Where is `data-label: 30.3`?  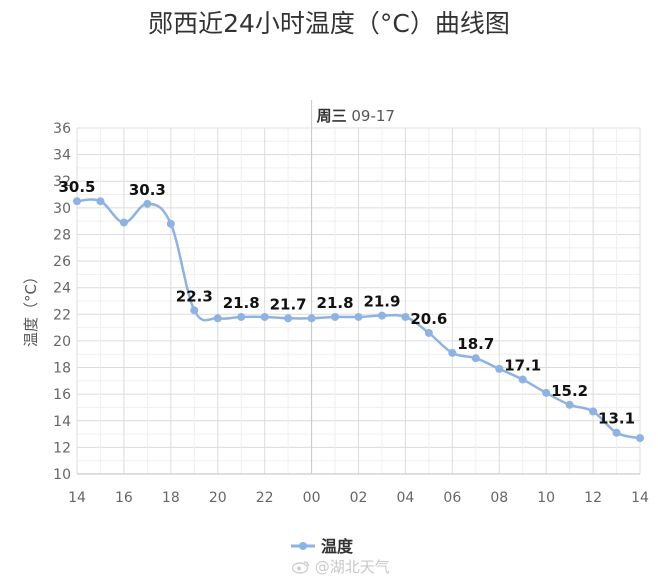 data-label: 30.3 is located at coordinates (147, 190).